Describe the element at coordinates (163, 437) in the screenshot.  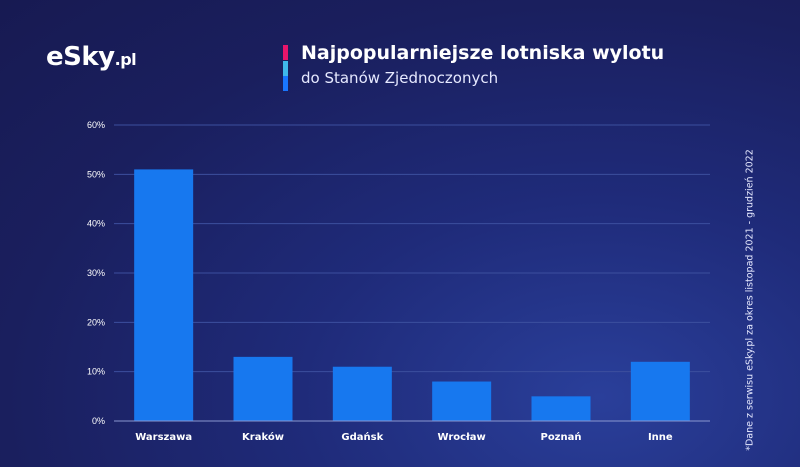
I see `x-category-label: Warszawa` at that location.